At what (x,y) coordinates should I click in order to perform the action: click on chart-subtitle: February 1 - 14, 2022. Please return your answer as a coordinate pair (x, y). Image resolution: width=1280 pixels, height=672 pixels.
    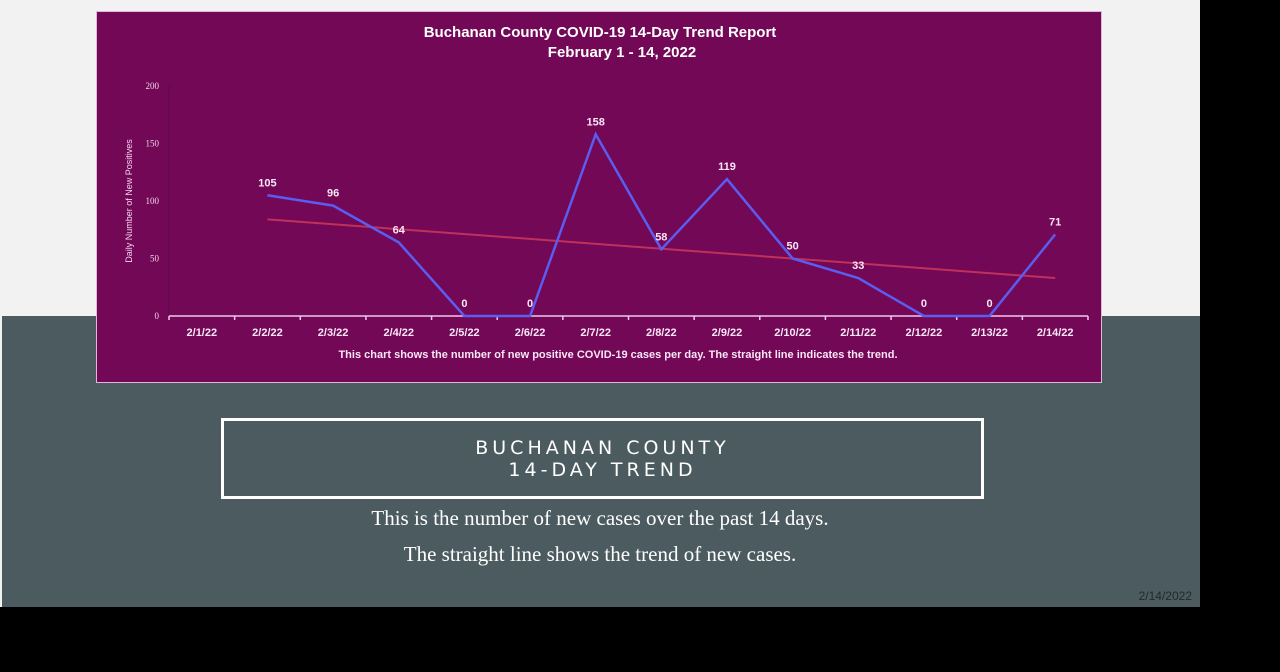
    Looking at the image, I should click on (622, 52).